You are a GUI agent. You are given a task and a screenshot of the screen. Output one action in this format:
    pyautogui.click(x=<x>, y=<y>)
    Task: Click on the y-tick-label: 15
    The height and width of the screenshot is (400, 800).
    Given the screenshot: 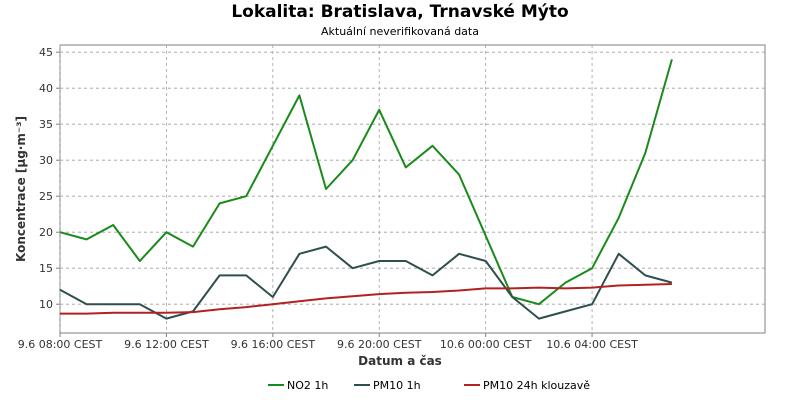 What is the action you would take?
    pyautogui.click(x=46, y=268)
    